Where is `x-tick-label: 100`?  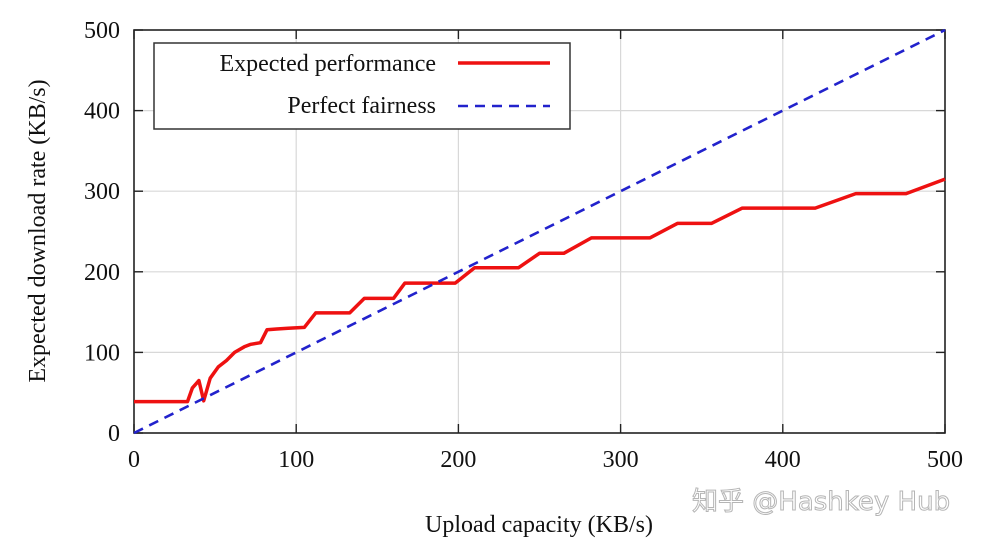
x-tick-label: 100 is located at coordinates (296, 460).